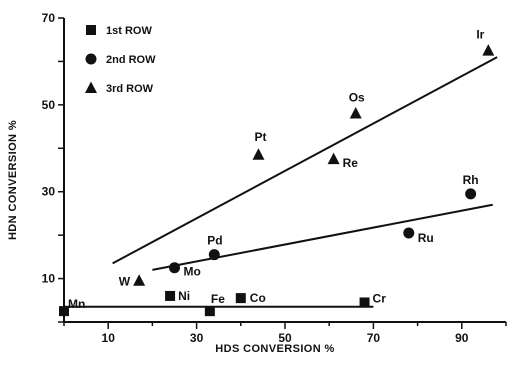  What do you see at coordinates (64, 311) in the screenshot?
I see `point-mn` at bounding box center [64, 311].